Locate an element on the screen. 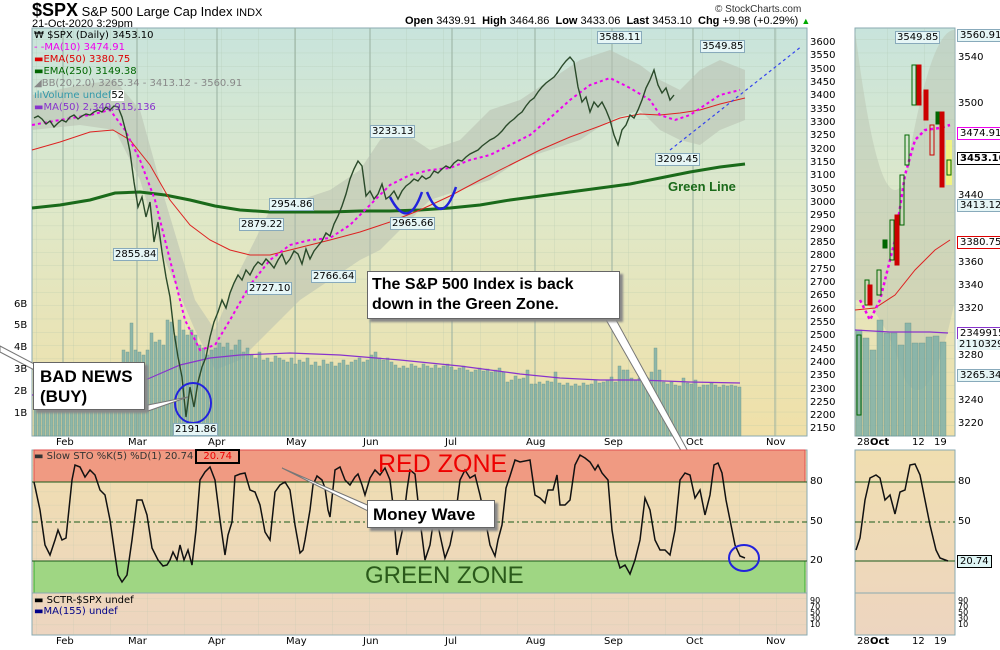 This screenshot has width=1000, height=650. green-zone-msg-line1: The S&P 500 Index is back is located at coordinates (473, 284).